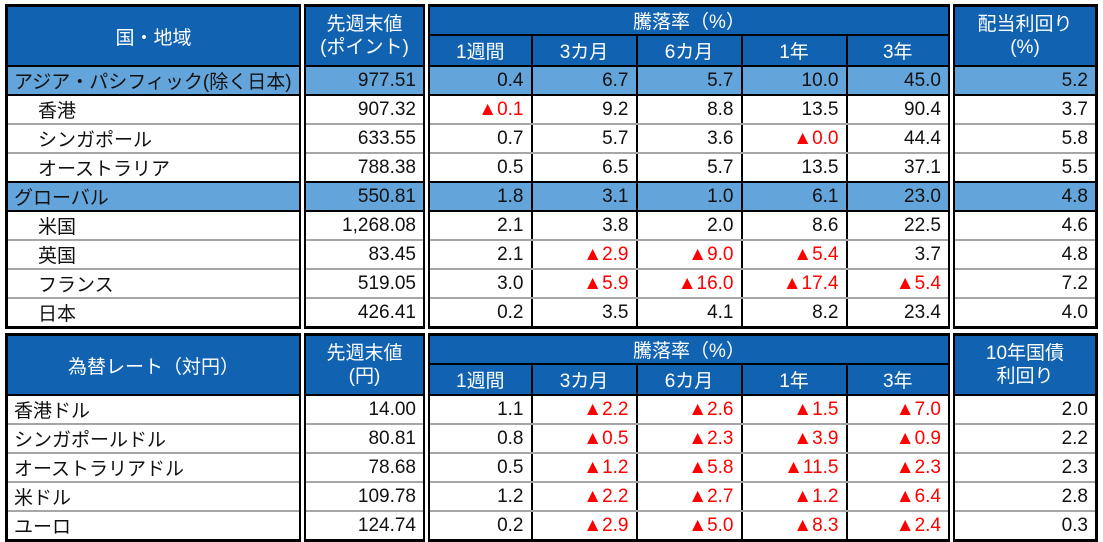 This screenshot has height=542, width=1103. What do you see at coordinates (366, 284) in the screenshot?
I see `last-value-cell: 519.05` at bounding box center [366, 284].